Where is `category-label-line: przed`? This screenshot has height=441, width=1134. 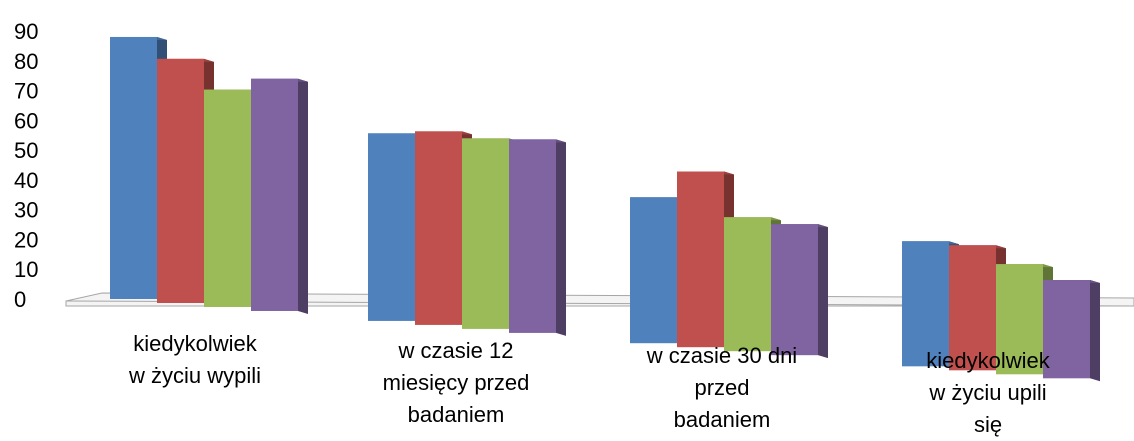 category-label-line: przed is located at coordinates (722, 387).